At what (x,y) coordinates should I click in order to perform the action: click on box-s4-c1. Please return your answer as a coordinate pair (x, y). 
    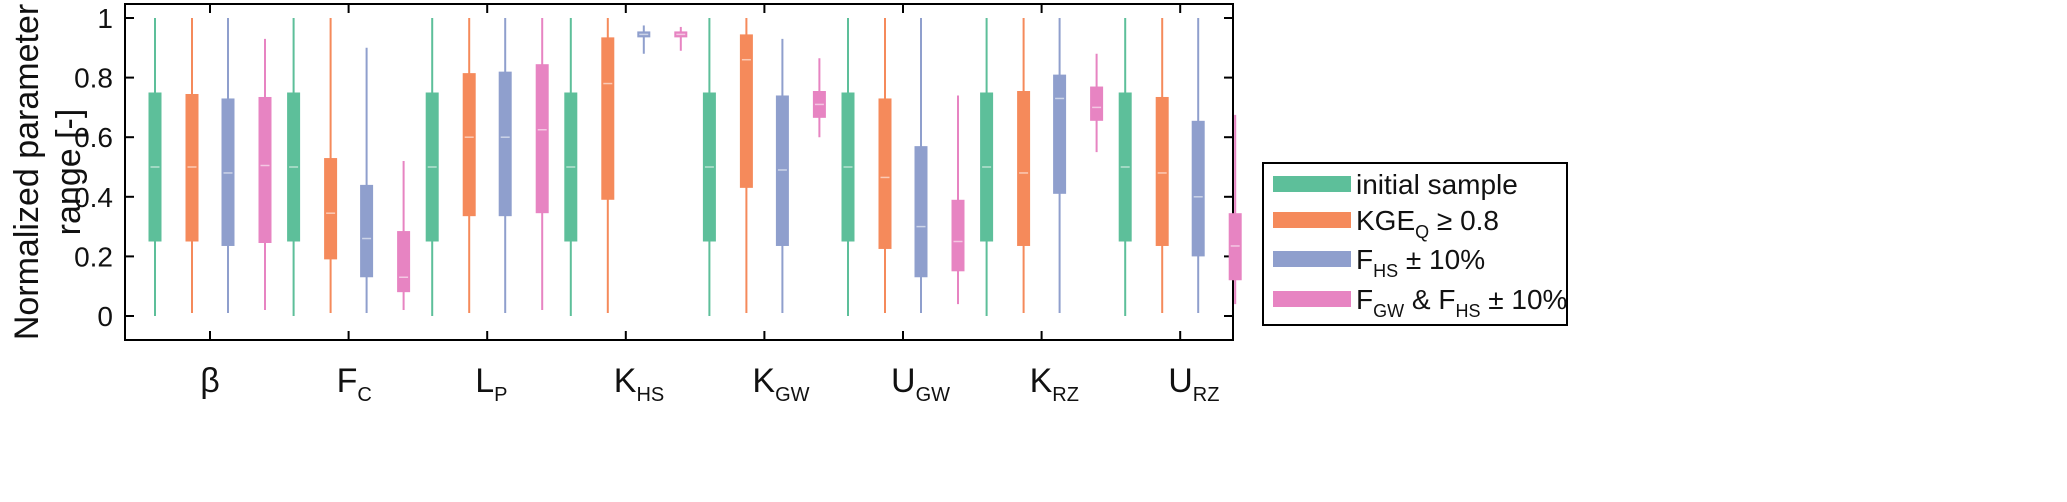
    Looking at the image, I should click on (265, 174).